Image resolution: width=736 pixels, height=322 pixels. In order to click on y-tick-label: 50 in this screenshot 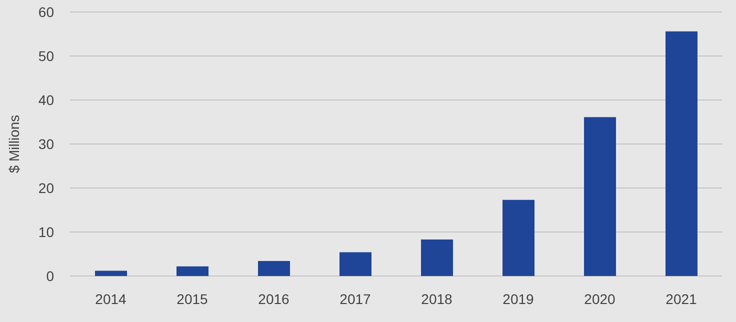, I will do `click(46, 56)`.